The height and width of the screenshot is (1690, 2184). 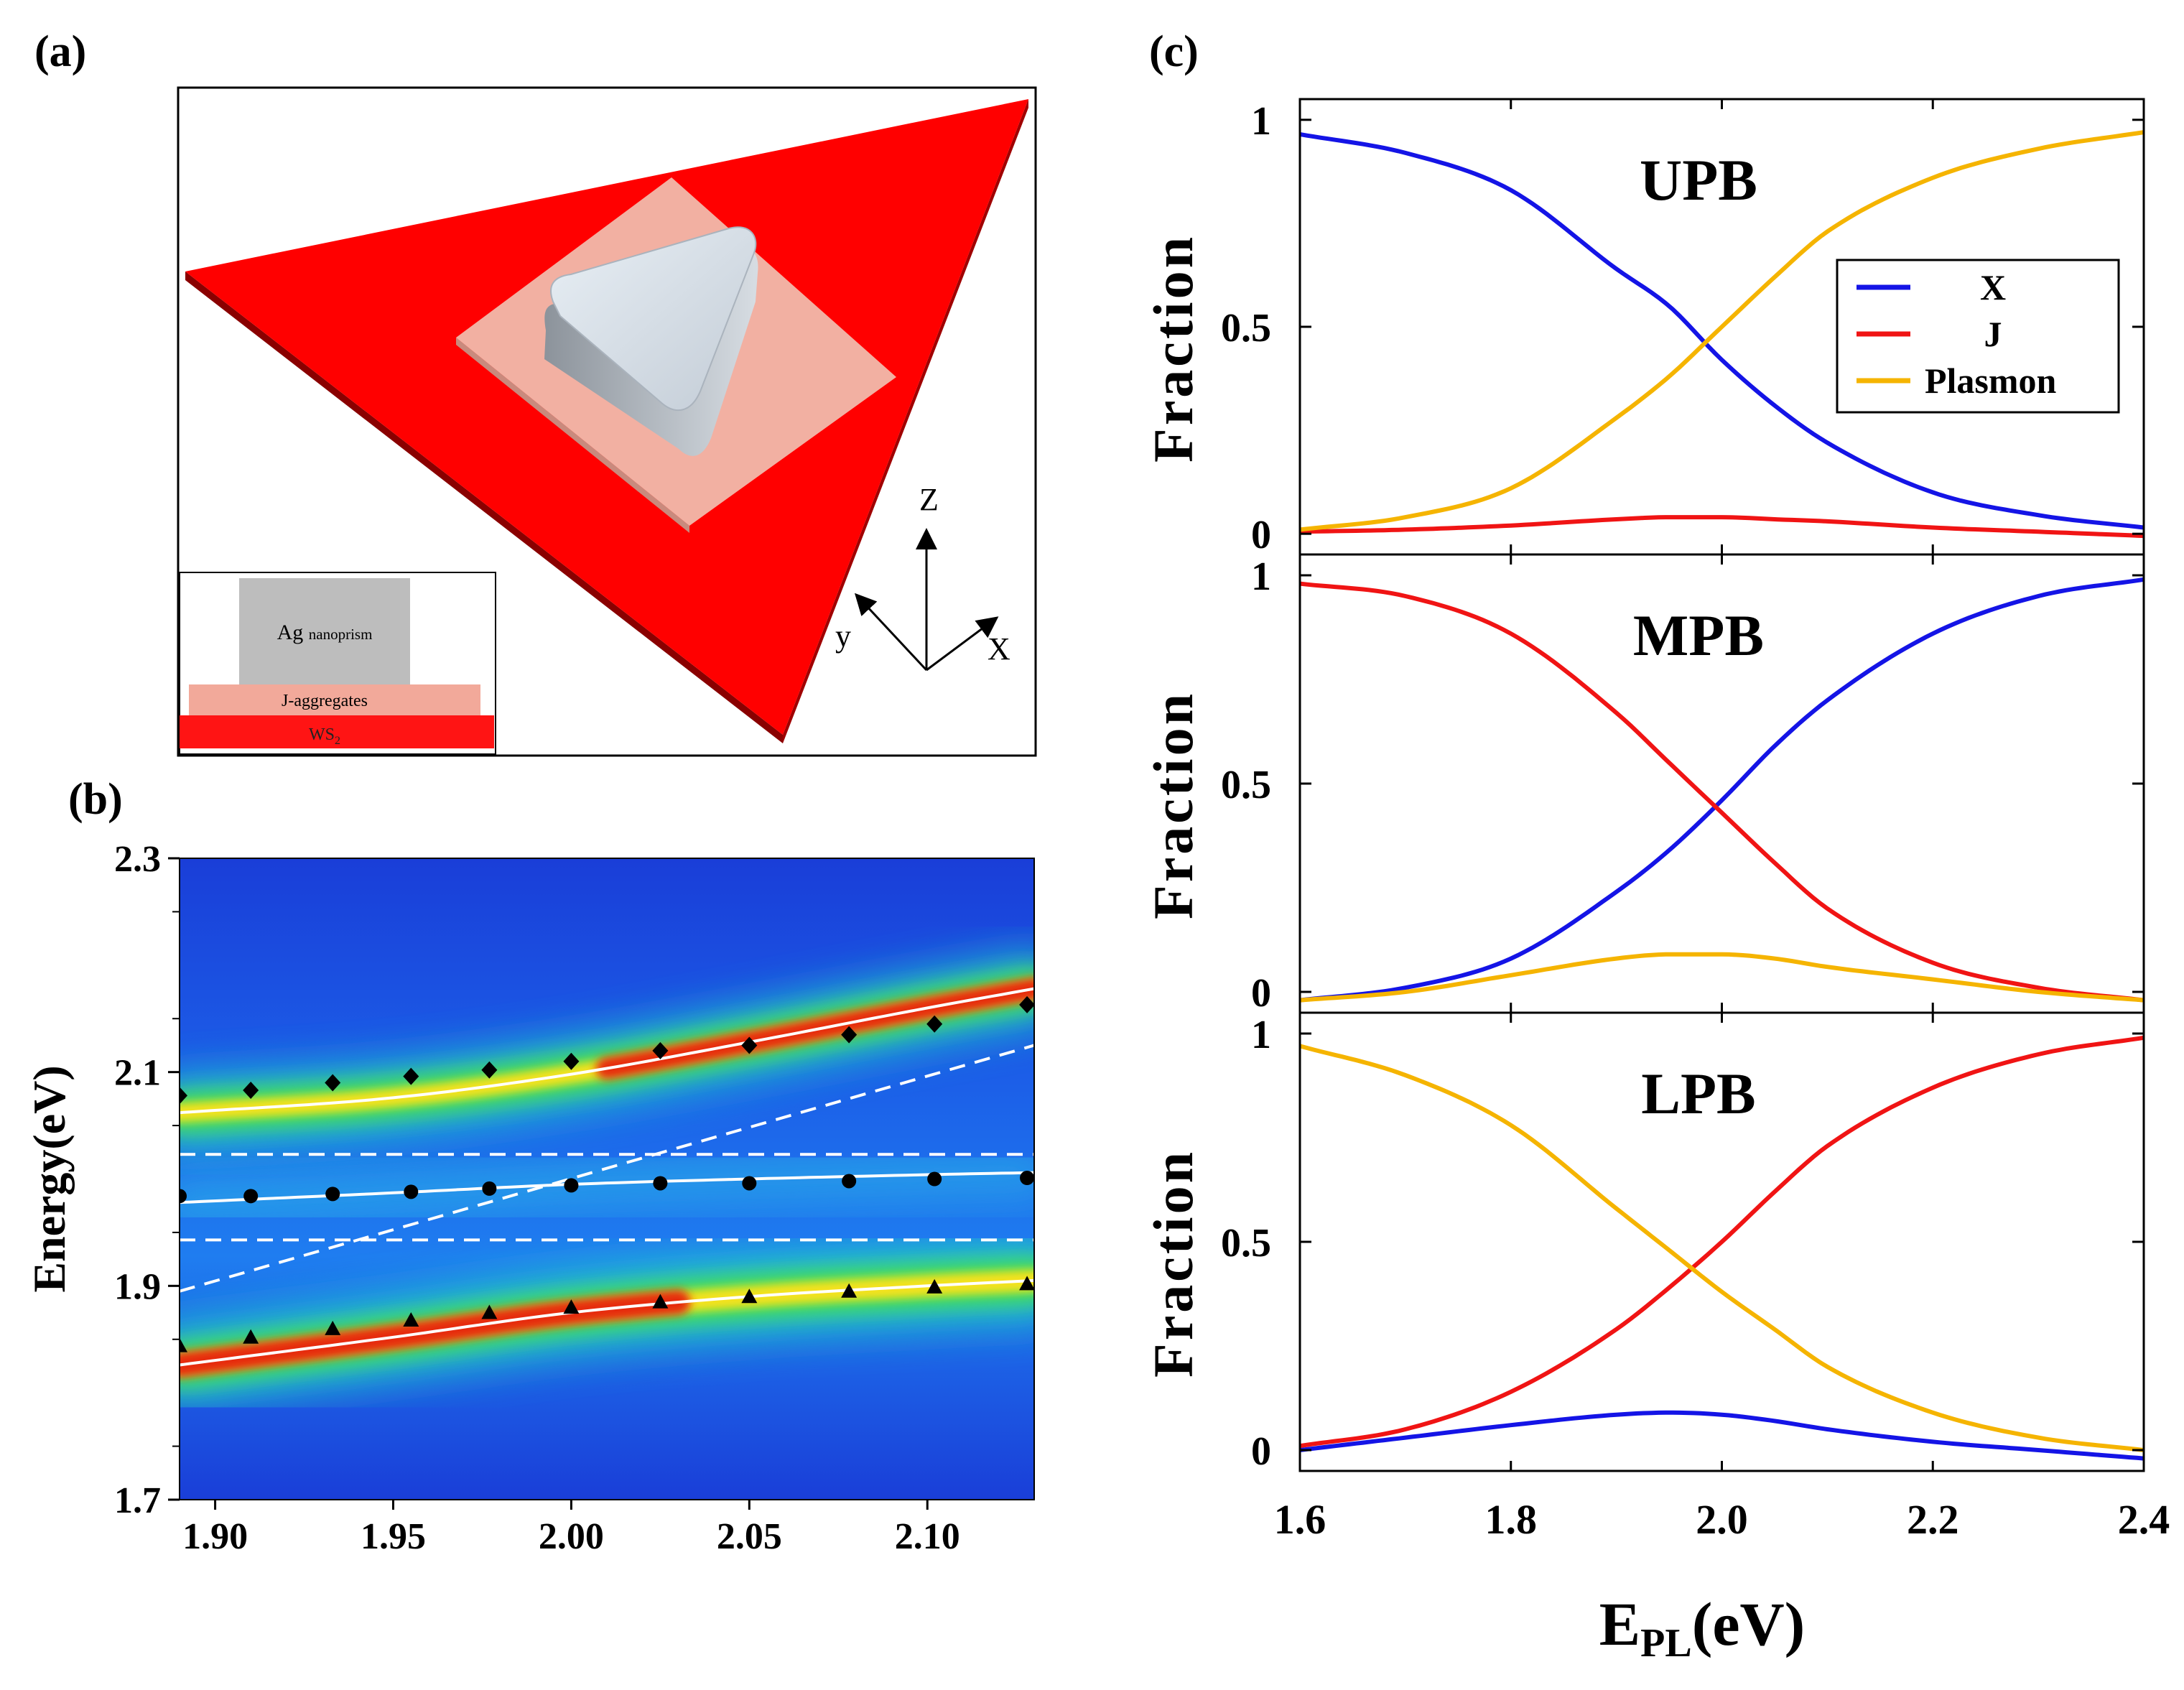 I want to click on subplot-title: UPB, so click(x=1698, y=180).